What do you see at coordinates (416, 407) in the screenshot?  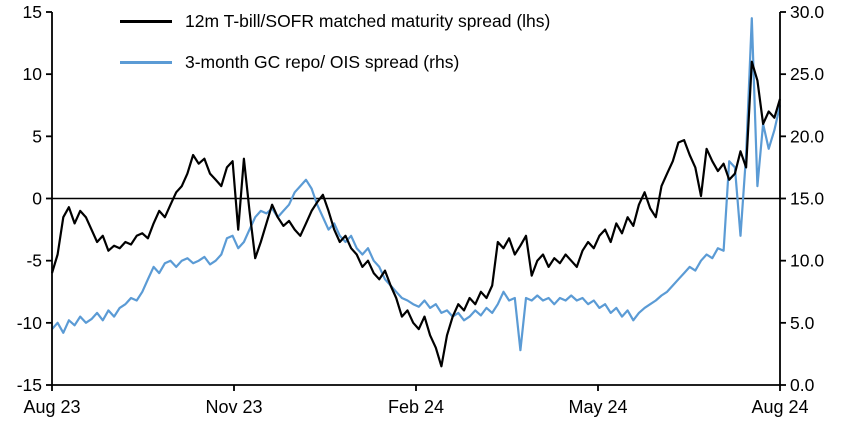 I see `x-axis-tick-label: Feb 24` at bounding box center [416, 407].